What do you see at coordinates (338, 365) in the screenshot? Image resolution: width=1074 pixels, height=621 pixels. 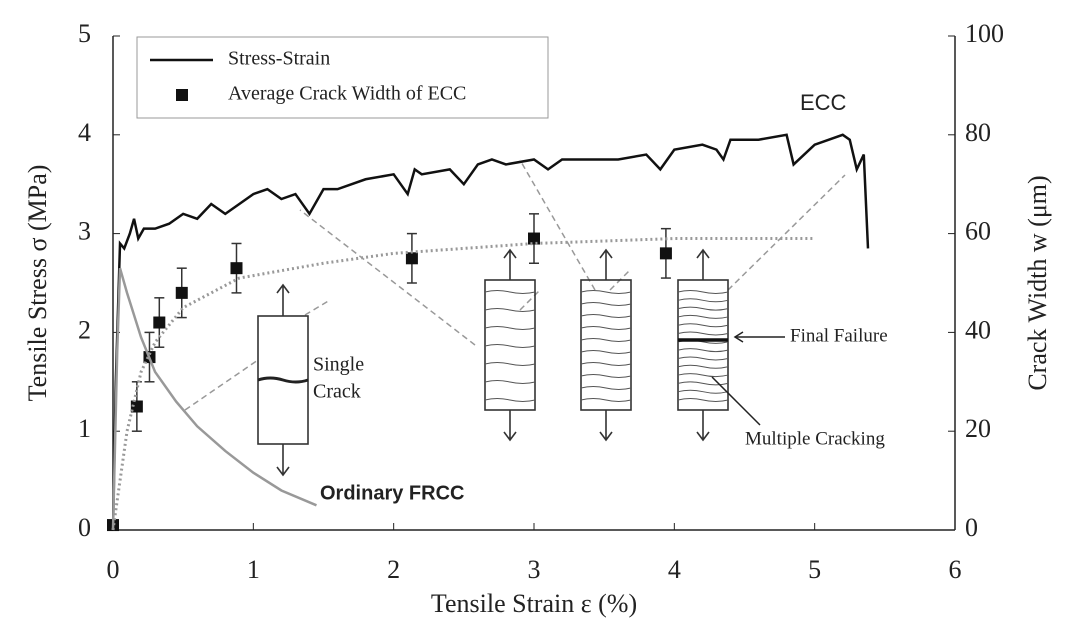 I see `annotation: Single` at bounding box center [338, 365].